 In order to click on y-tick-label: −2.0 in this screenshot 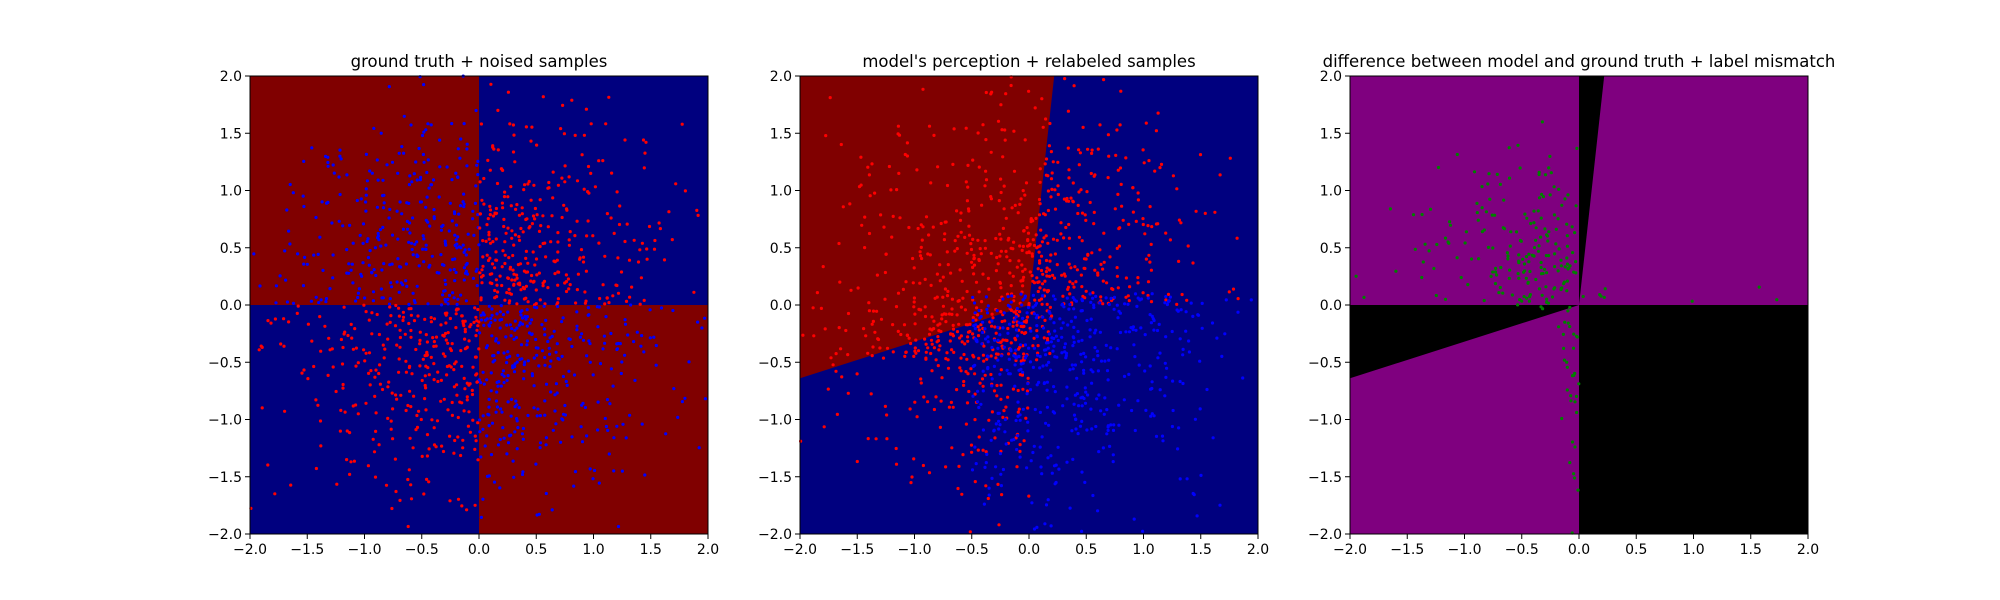, I will do `click(1325, 535)`.